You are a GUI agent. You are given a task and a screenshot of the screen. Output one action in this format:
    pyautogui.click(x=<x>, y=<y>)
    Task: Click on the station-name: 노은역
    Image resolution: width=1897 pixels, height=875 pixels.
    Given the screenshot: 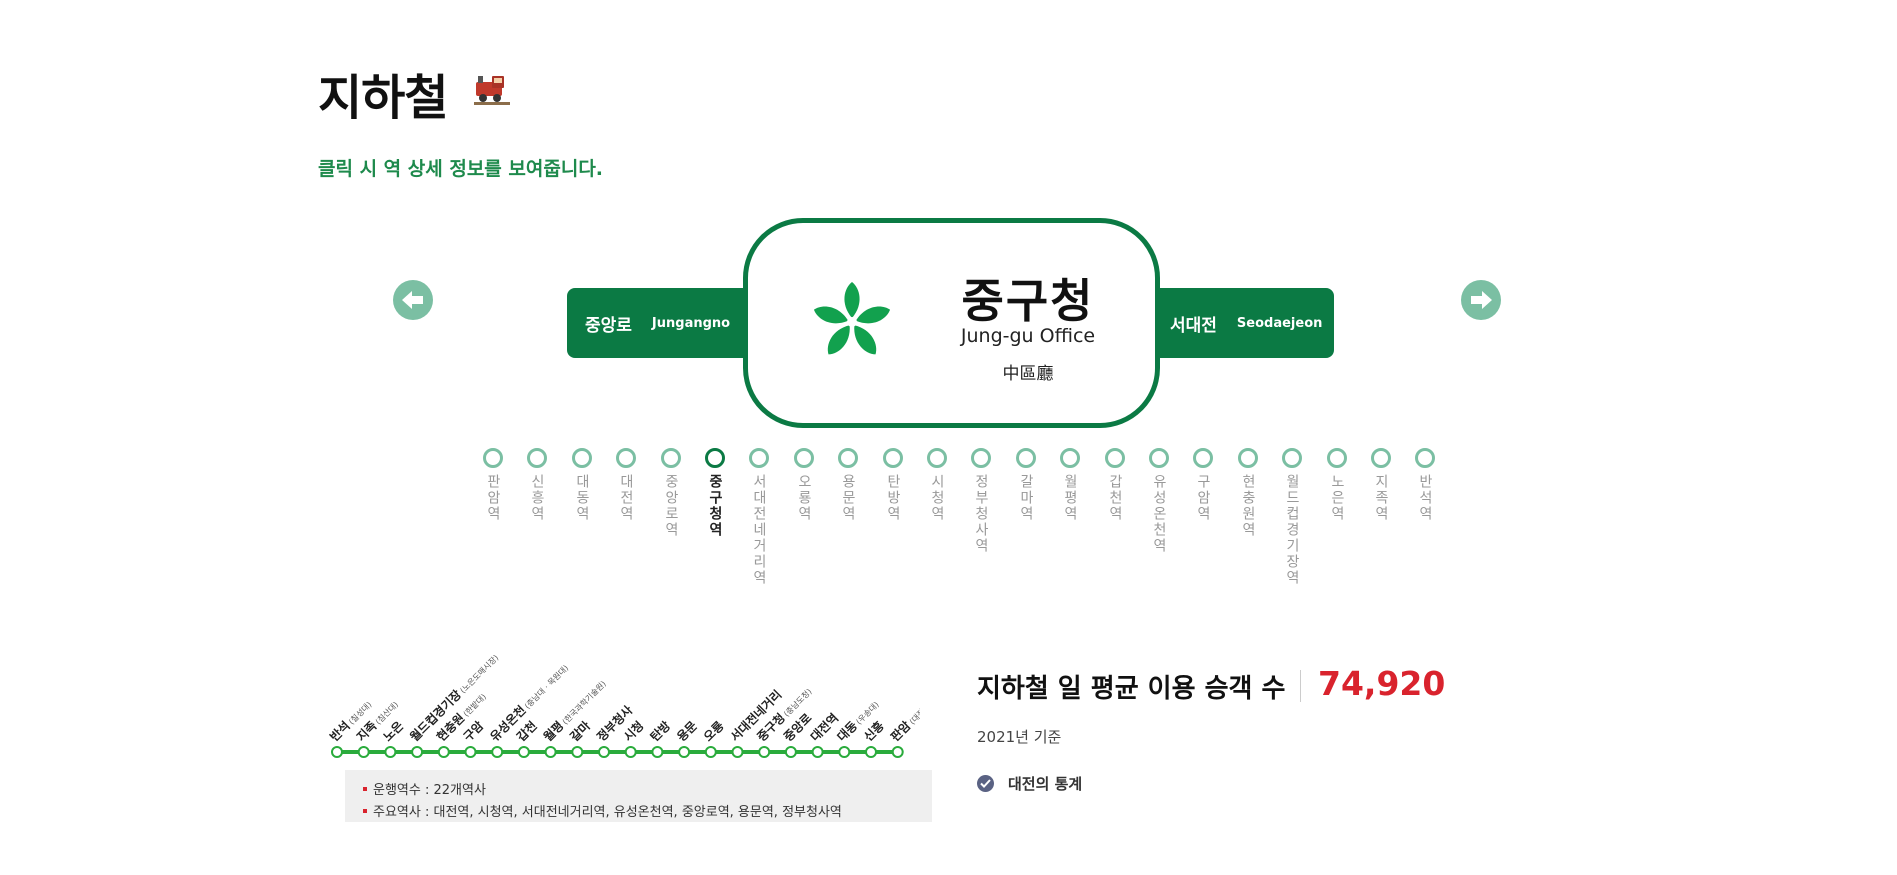 What is the action you would take?
    pyautogui.click(x=1337, y=498)
    